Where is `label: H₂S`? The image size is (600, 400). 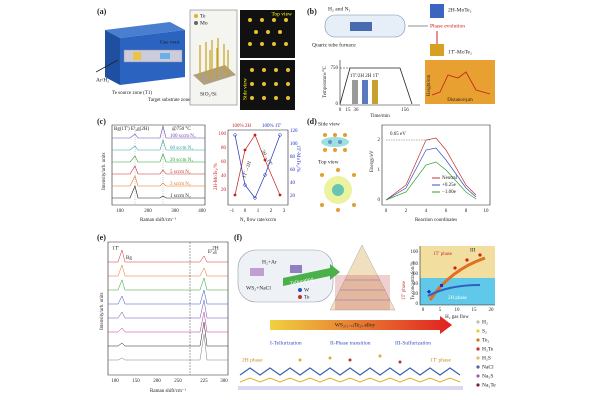 label: H₂S is located at coordinates (486, 358).